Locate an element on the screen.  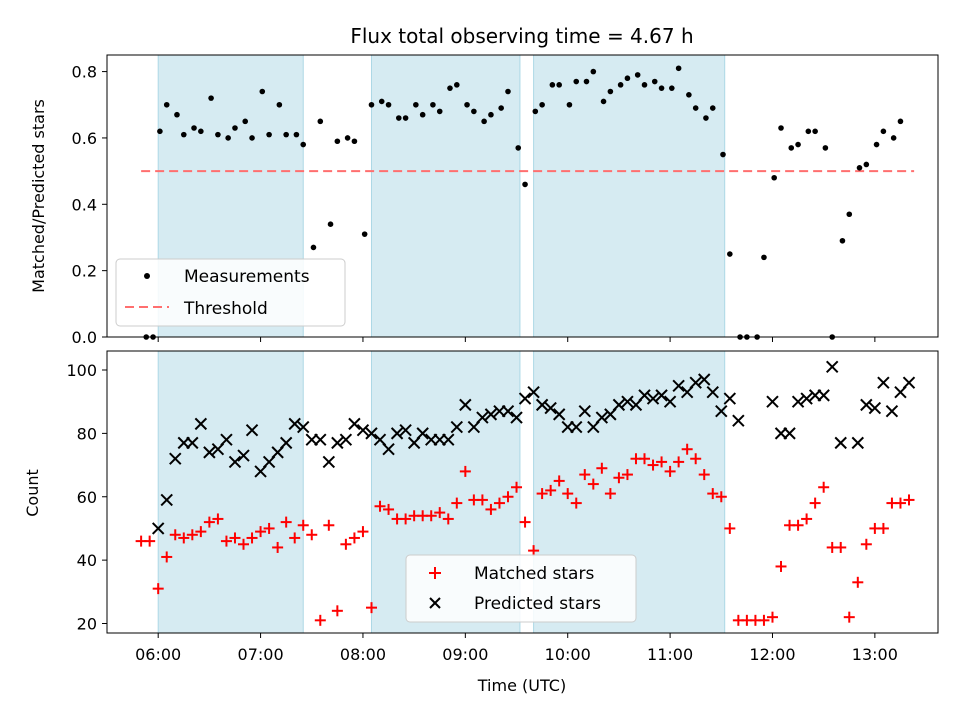
y-tick-label: 20 is located at coordinates (87, 623).